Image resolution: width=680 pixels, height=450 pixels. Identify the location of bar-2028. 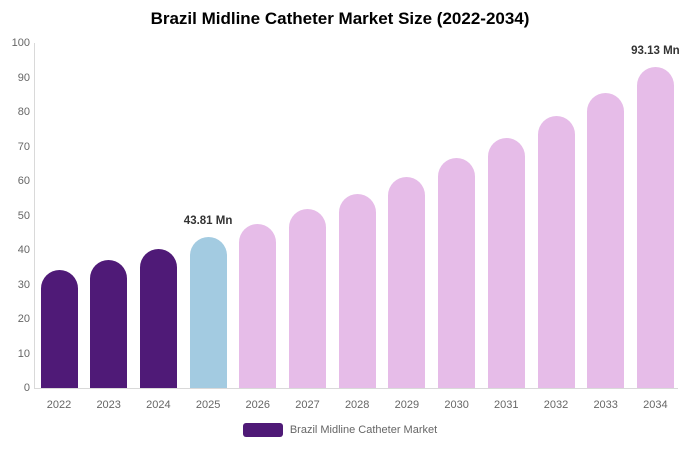
(357, 290).